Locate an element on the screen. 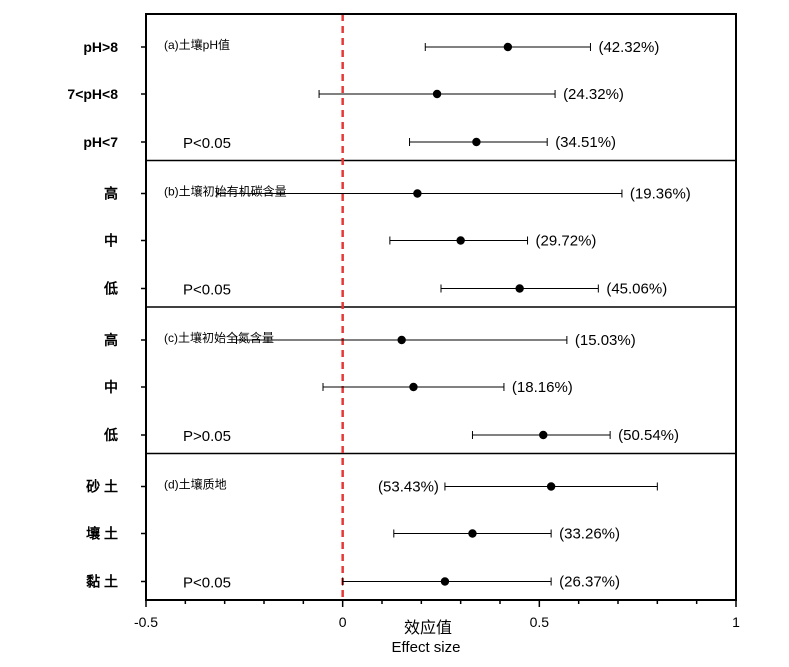  percent-label: (53.43%) is located at coordinates (408, 487).